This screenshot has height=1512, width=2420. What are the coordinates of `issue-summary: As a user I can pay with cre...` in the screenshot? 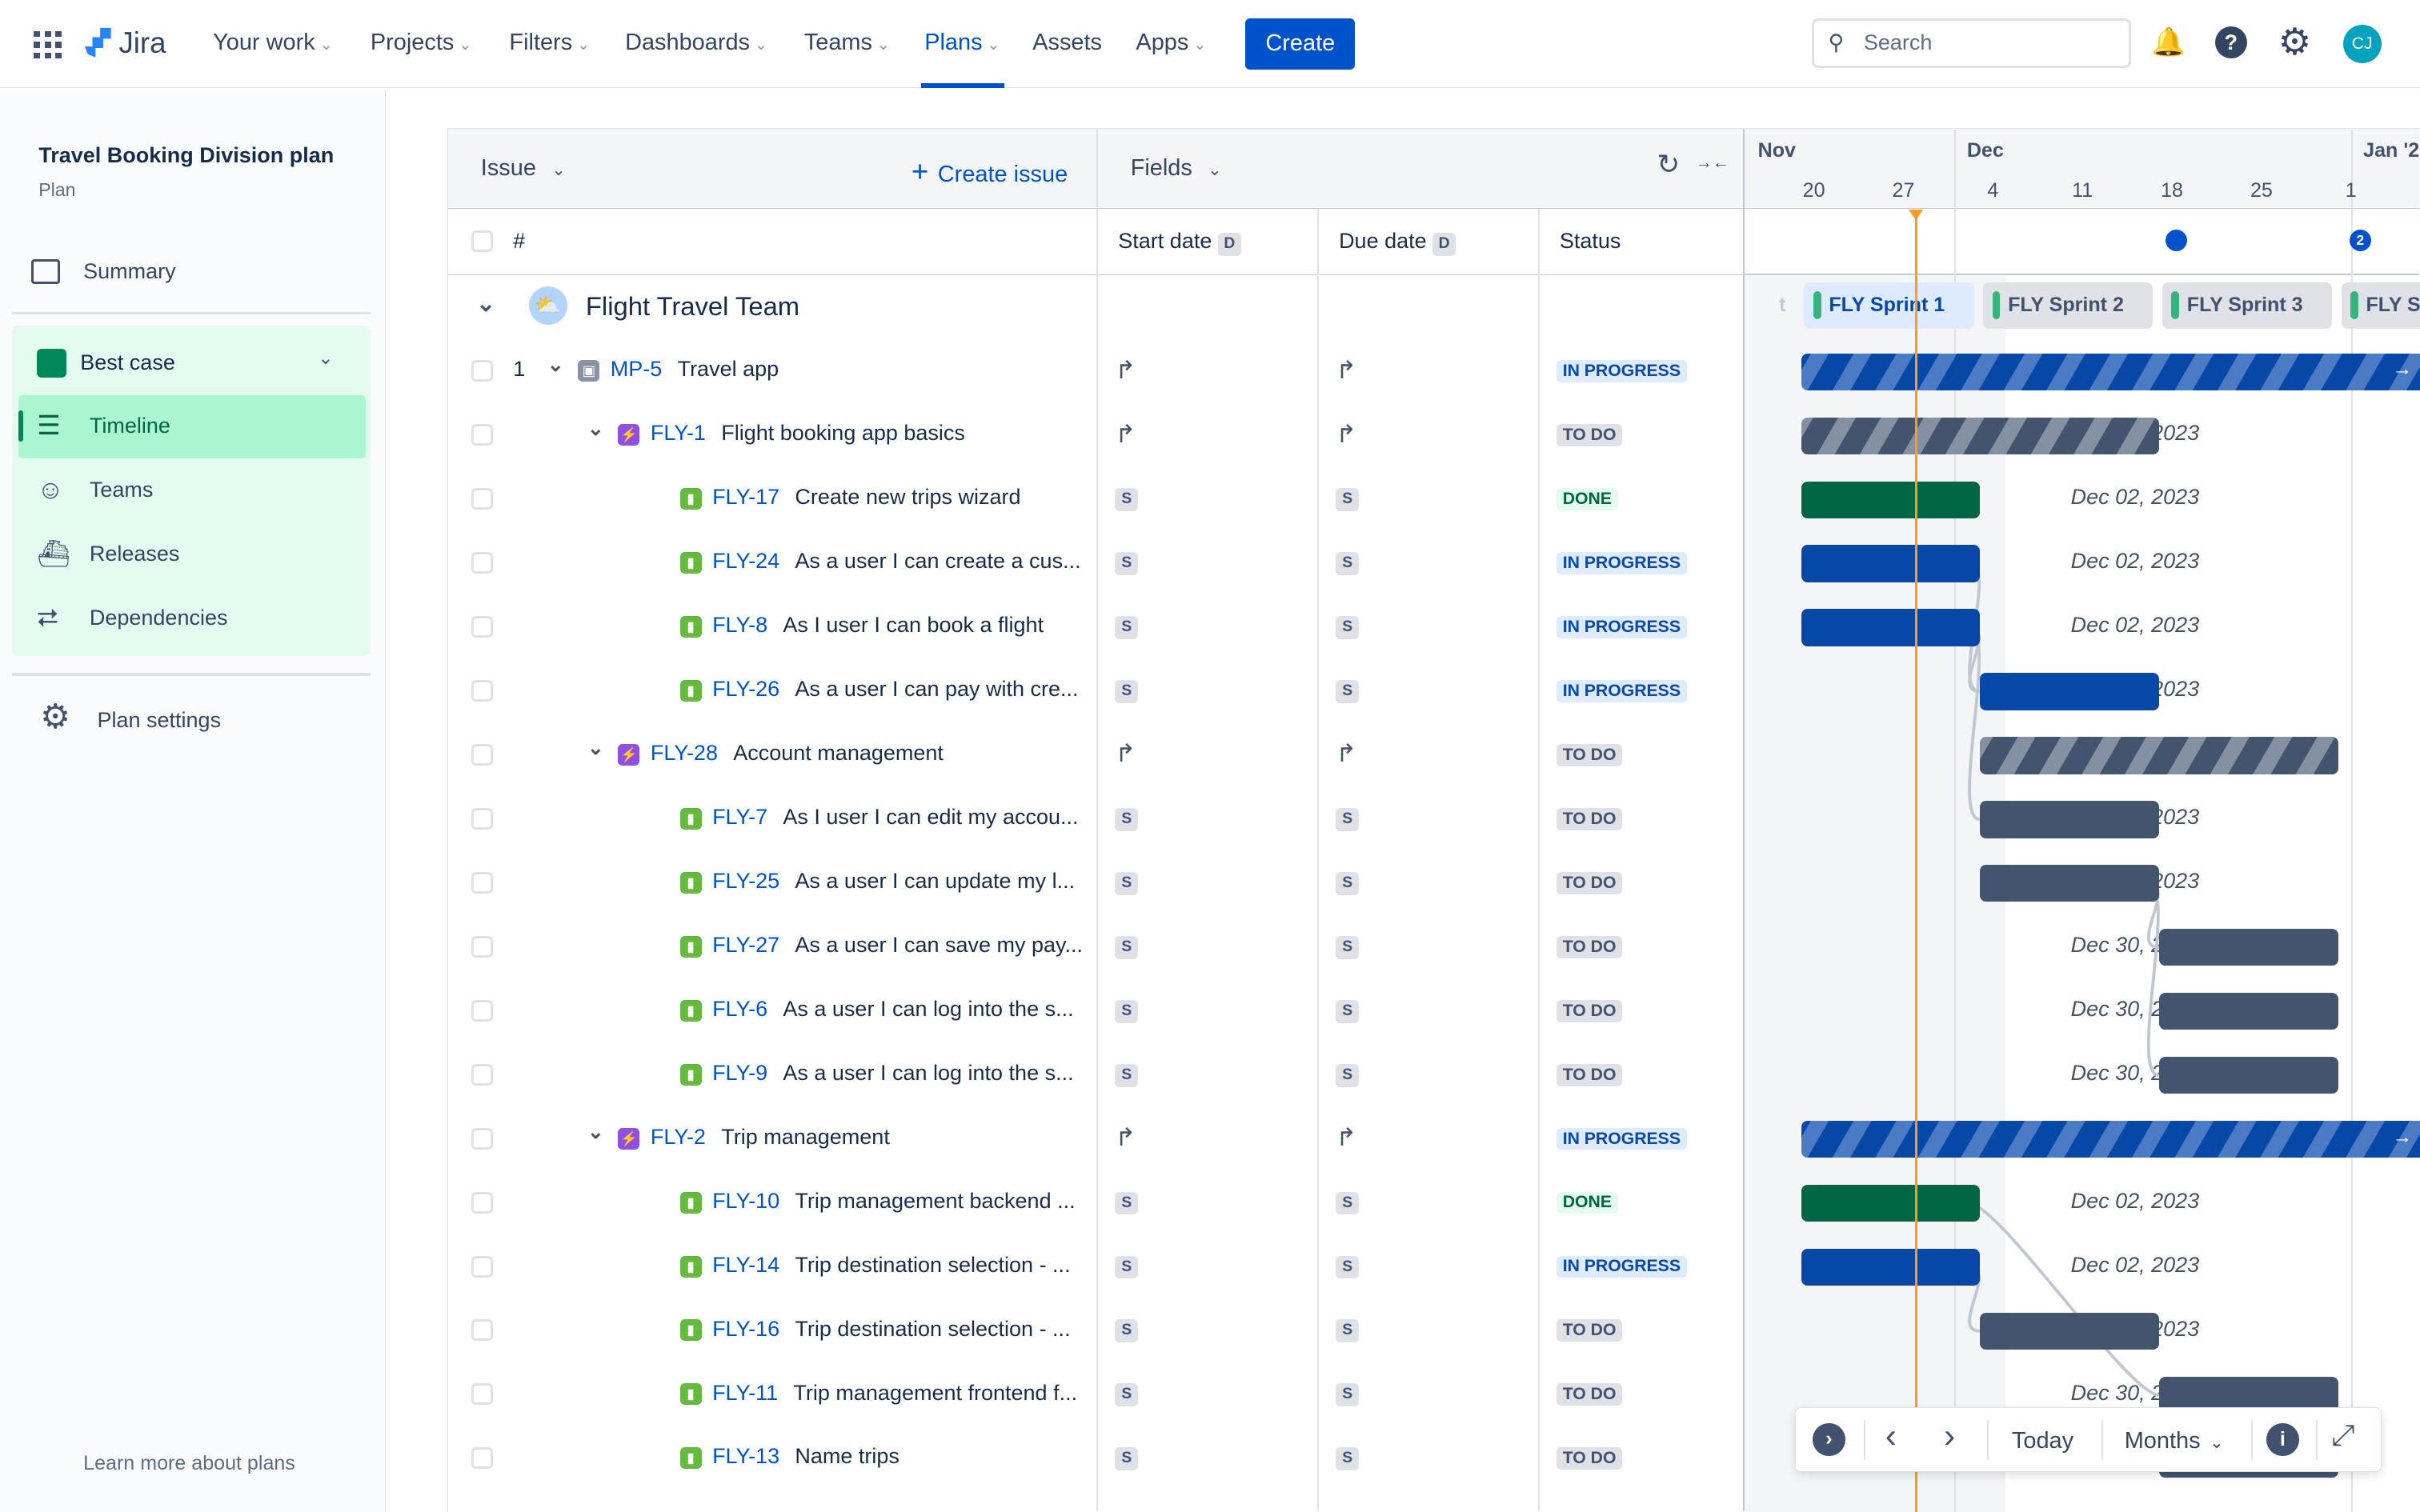 It's located at (937, 689).